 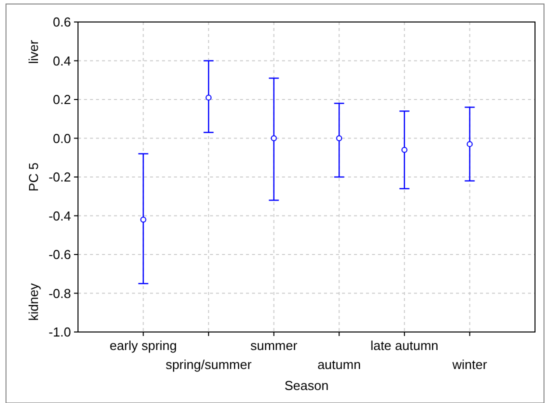 What do you see at coordinates (143, 345) in the screenshot?
I see `x-tick-label: early spring` at bounding box center [143, 345].